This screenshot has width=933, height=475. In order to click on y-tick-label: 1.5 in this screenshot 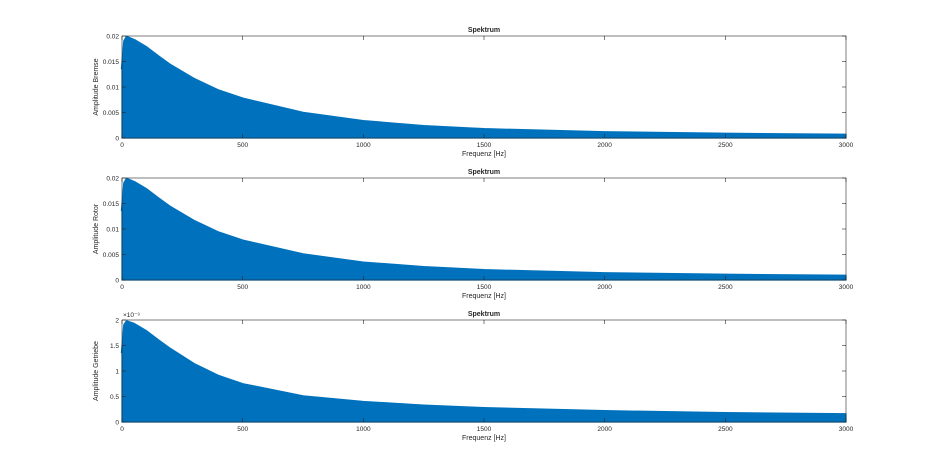, I will do `click(114, 346)`.